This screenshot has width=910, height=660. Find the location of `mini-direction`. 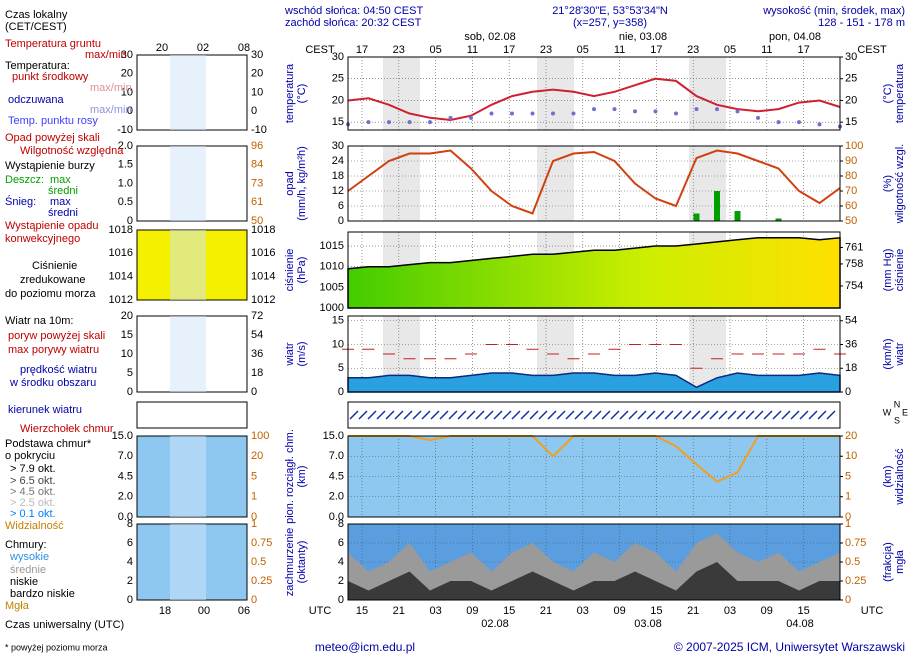

mini-direction is located at coordinates (192, 415).